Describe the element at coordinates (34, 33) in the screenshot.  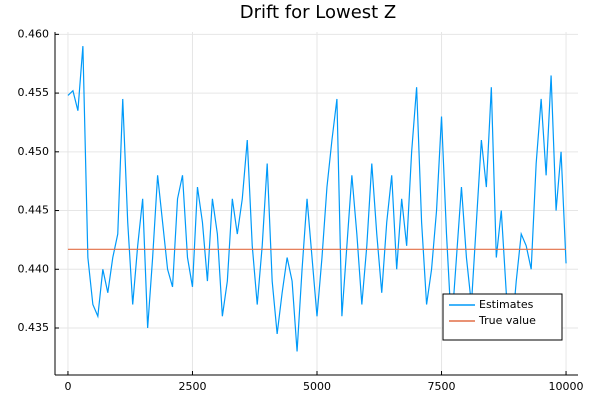
I see `y-tick-label: 0.460` at that location.